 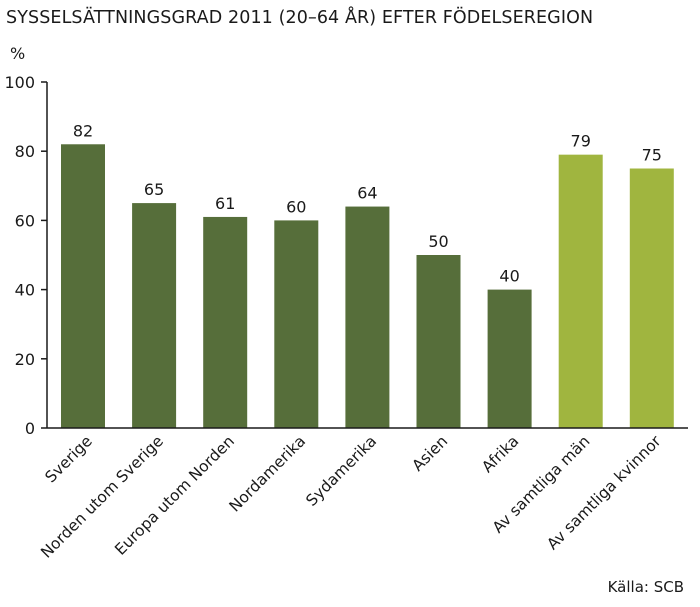 I want to click on category-label: Nordamerika, so click(x=267, y=473).